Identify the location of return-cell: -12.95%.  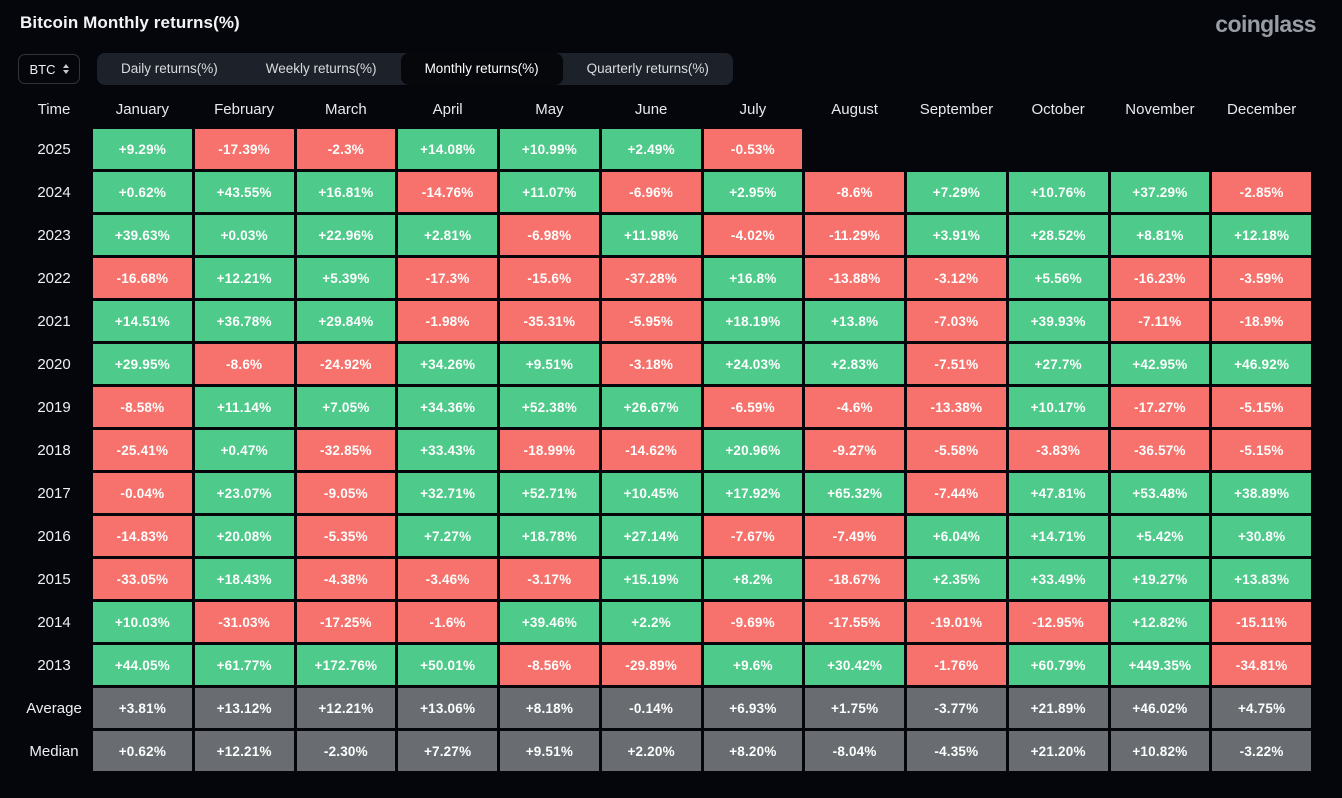
(1058, 622).